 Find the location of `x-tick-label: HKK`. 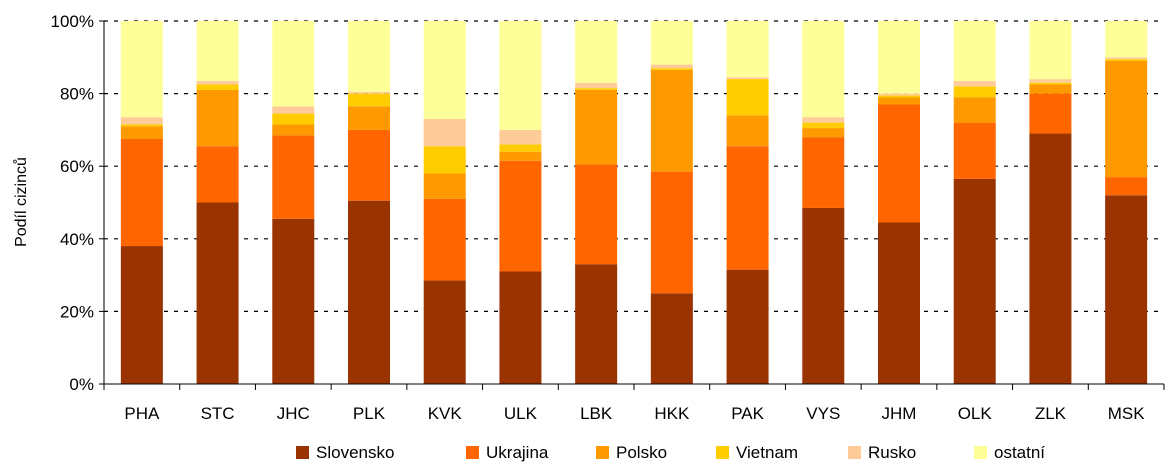

x-tick-label: HKK is located at coordinates (672, 413).